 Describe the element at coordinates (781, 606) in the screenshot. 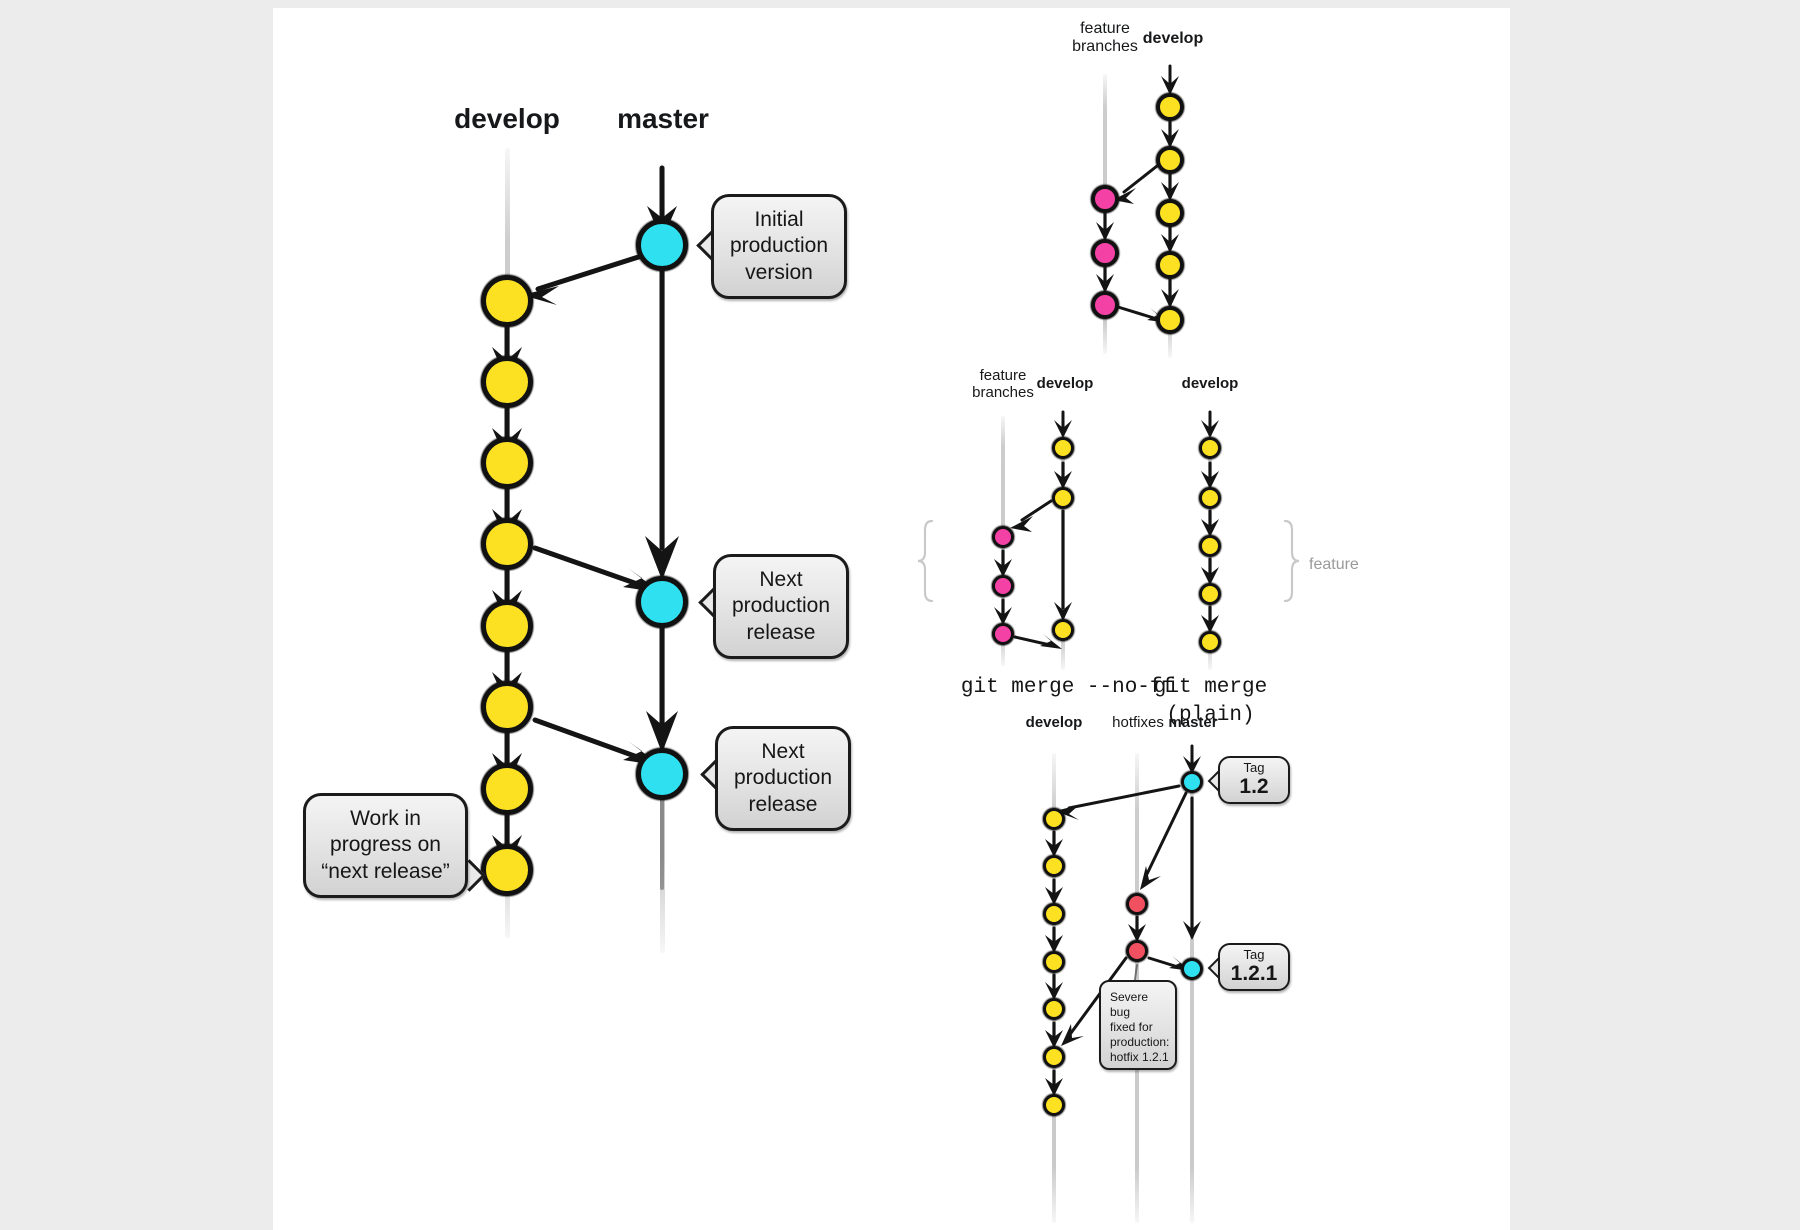

I see `callout-next-production-release-1: Next production release` at that location.